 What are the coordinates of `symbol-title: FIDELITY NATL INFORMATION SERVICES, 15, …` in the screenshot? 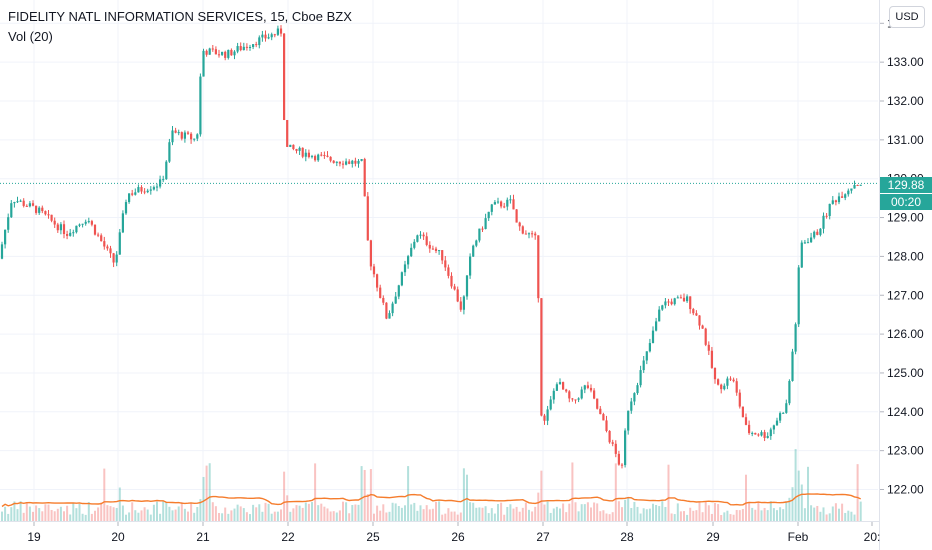 It's located at (180, 16).